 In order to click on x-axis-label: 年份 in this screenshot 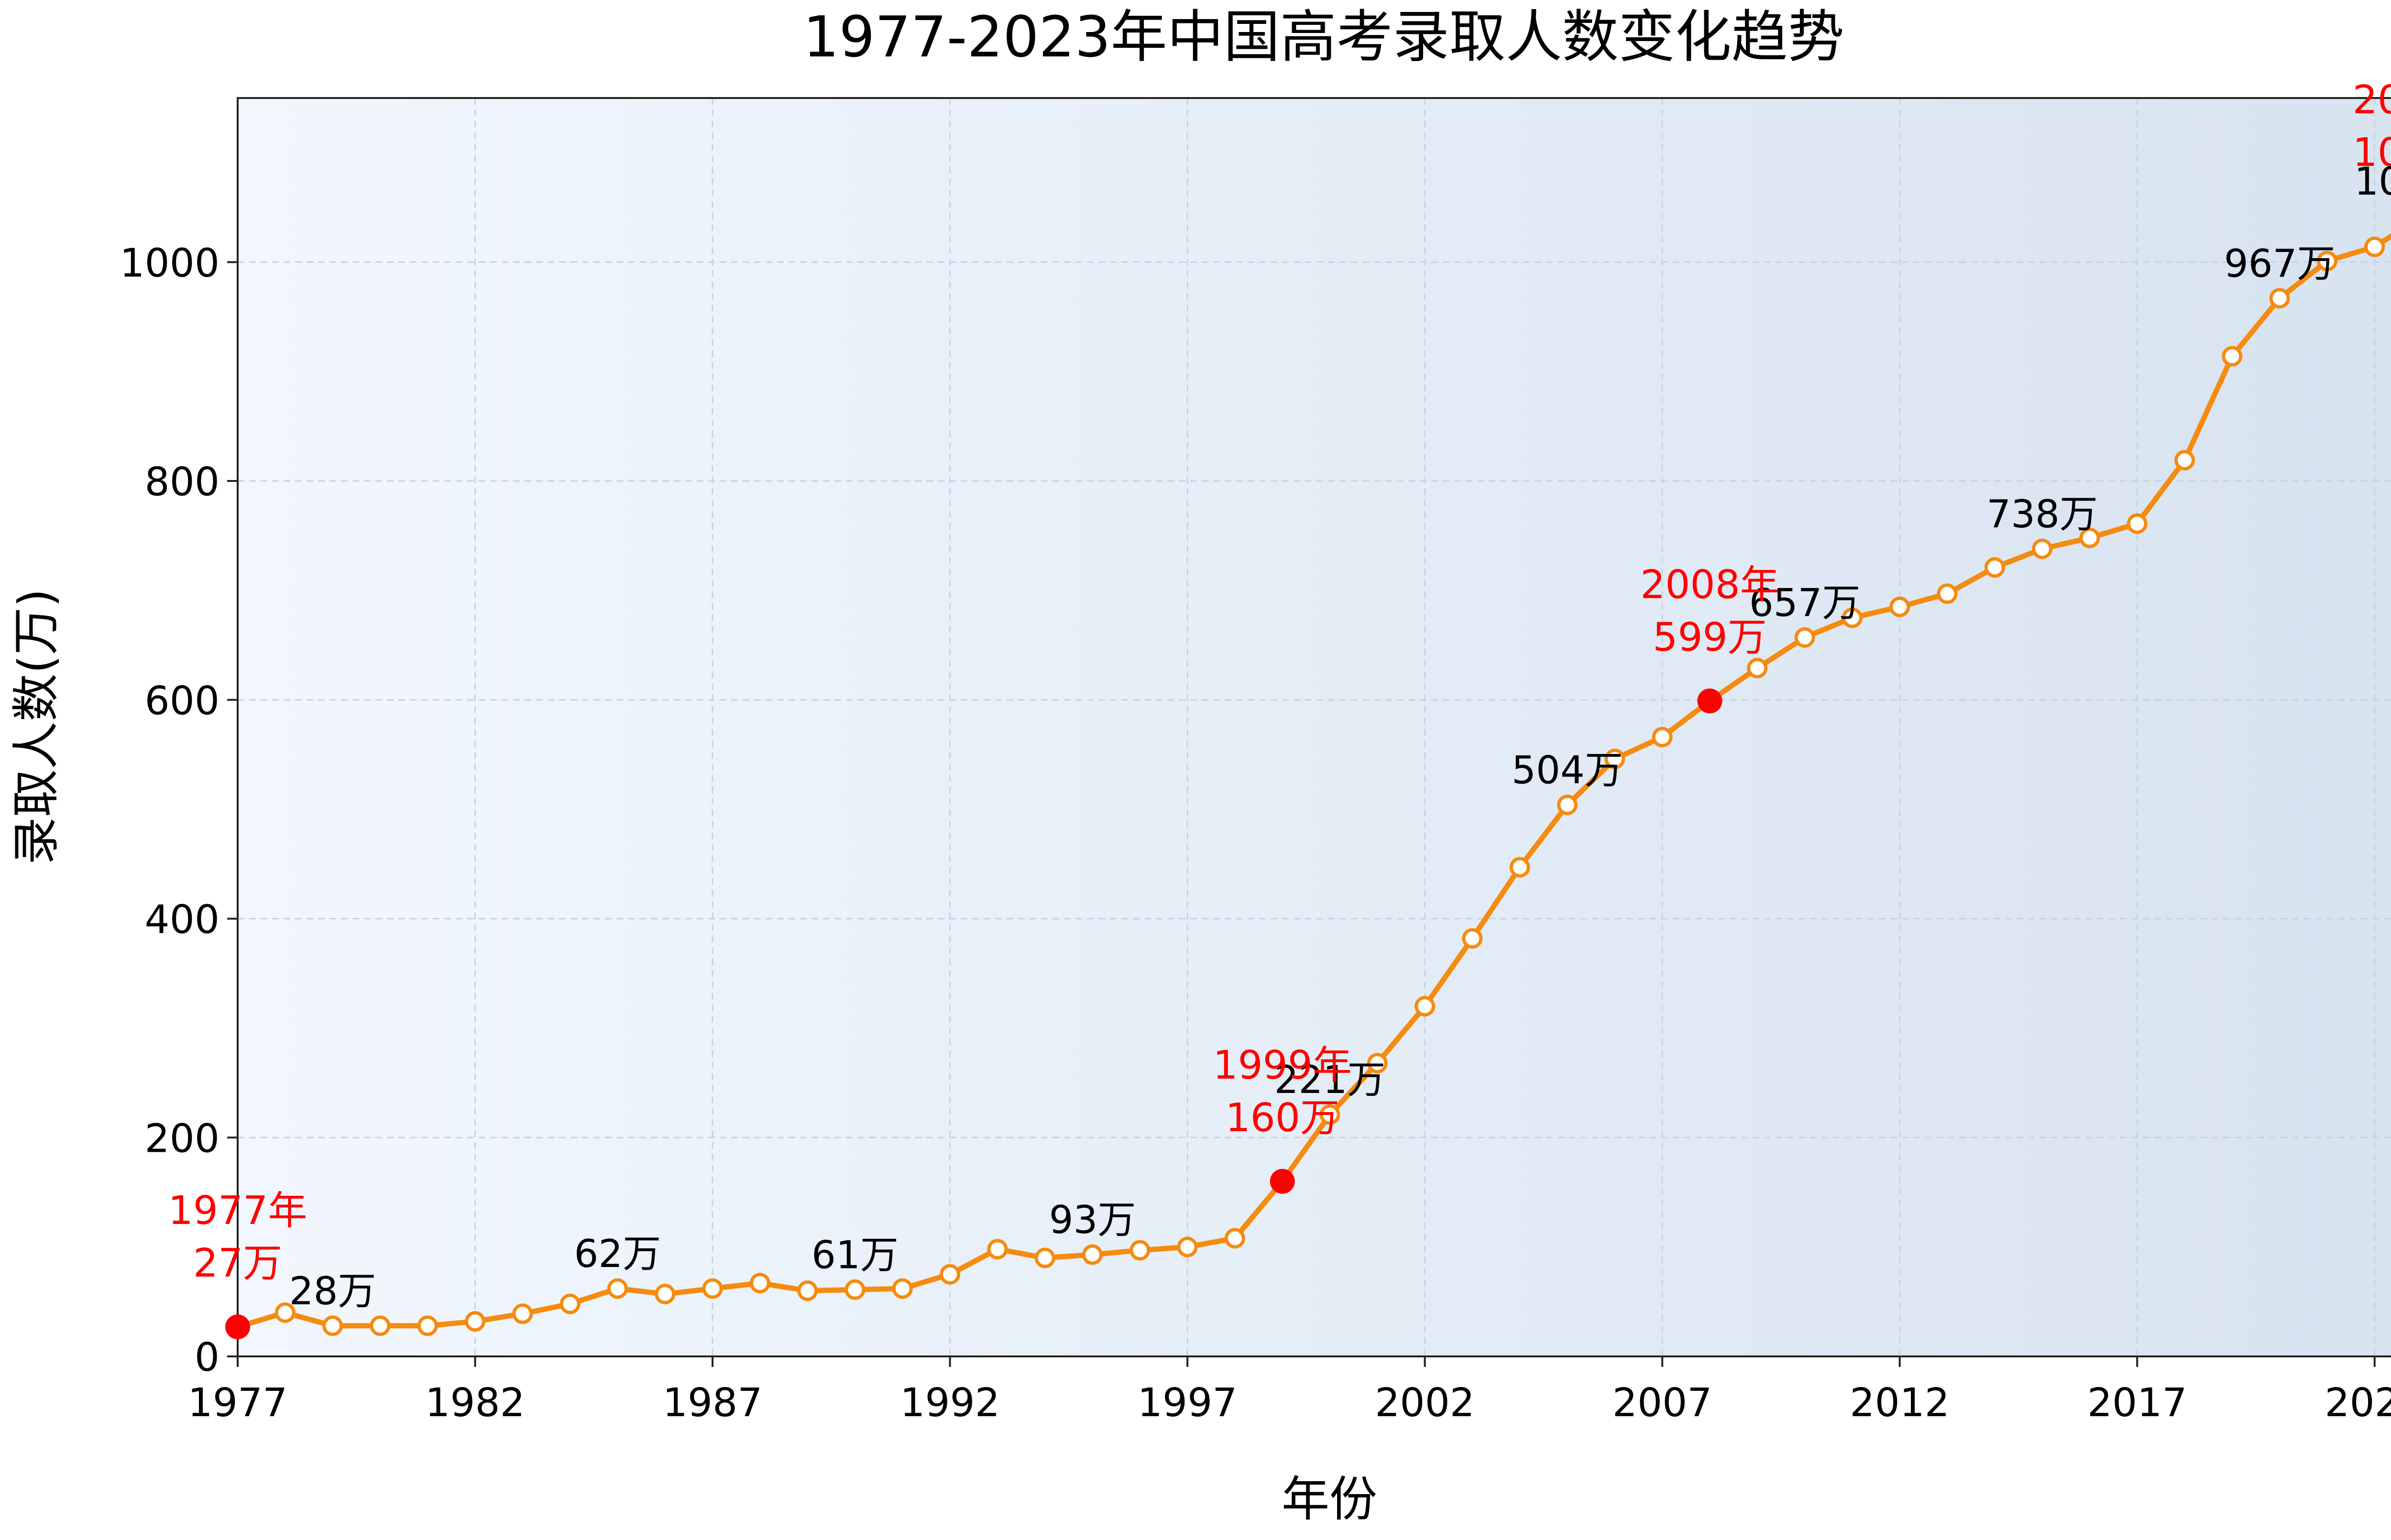, I will do `click(1329, 1499)`.